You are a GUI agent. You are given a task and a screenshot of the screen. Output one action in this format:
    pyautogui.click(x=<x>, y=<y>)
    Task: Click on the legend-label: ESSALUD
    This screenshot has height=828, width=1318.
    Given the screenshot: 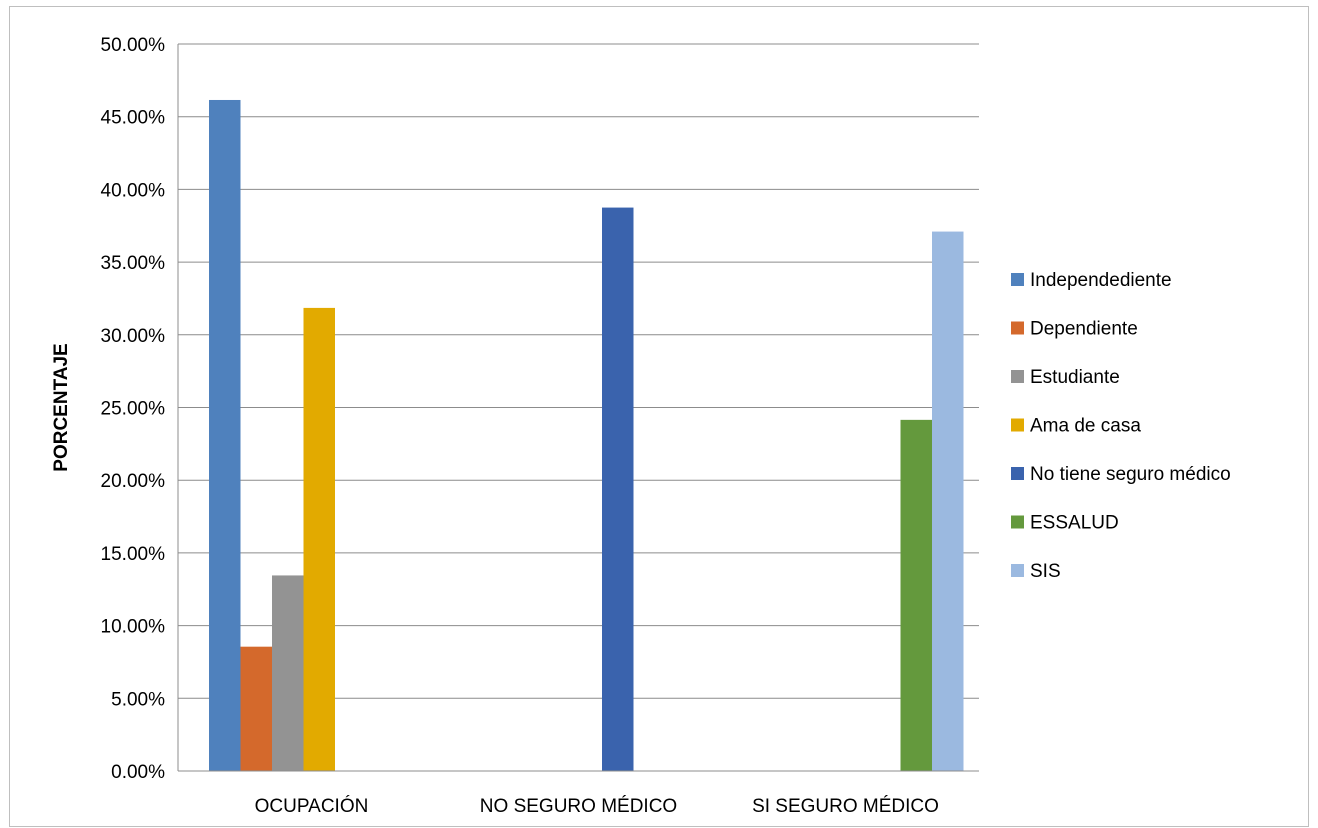 What is the action you would take?
    pyautogui.click(x=1074, y=523)
    